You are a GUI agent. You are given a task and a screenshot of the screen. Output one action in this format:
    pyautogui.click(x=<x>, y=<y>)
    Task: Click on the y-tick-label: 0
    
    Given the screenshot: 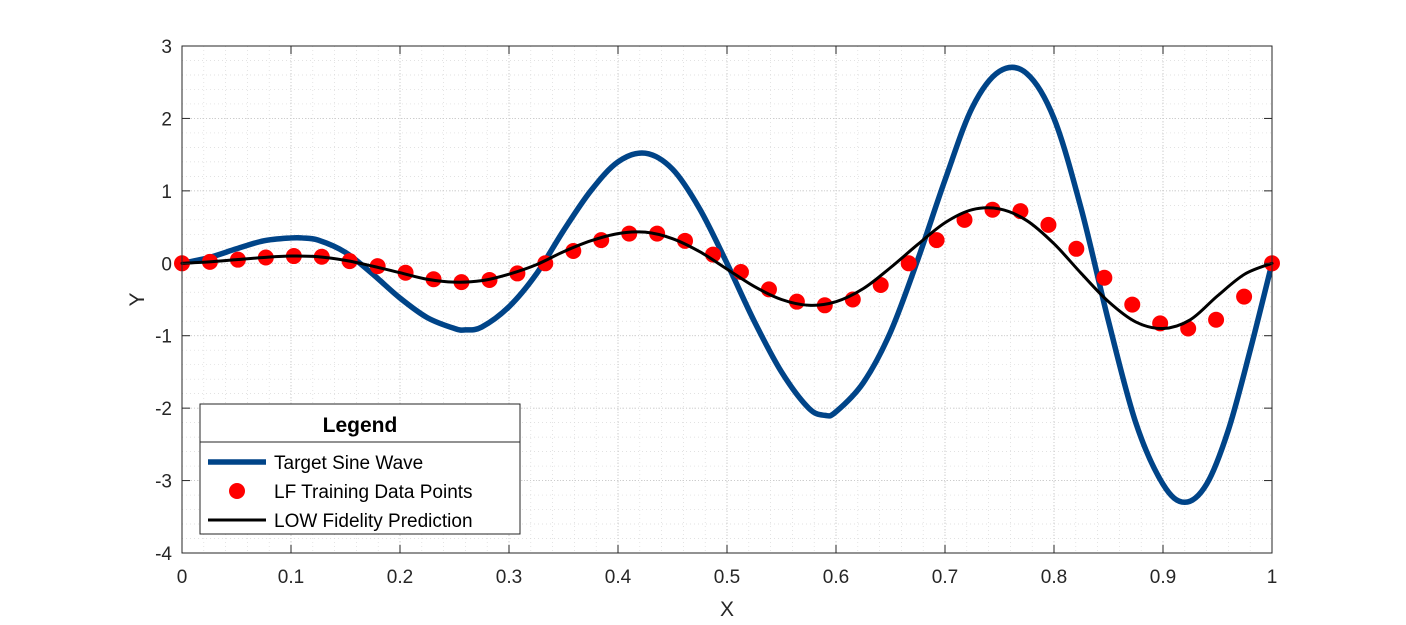 What is the action you would take?
    pyautogui.click(x=166, y=264)
    